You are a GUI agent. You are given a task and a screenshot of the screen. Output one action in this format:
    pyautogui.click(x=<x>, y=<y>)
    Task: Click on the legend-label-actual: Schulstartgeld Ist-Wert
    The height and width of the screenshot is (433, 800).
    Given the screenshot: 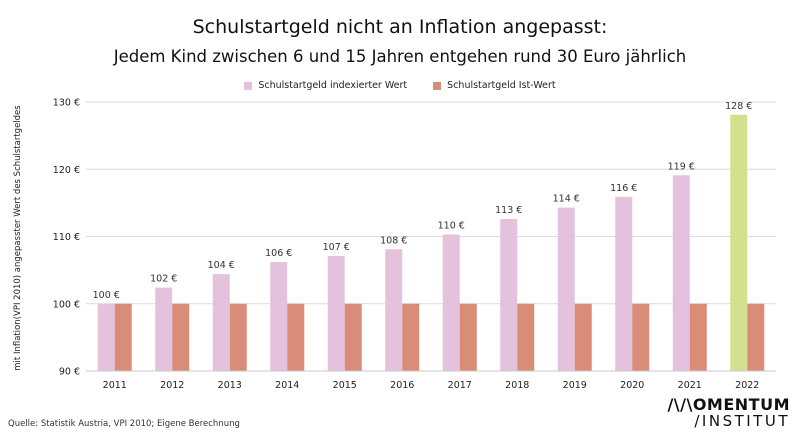 What is the action you would take?
    pyautogui.click(x=501, y=85)
    